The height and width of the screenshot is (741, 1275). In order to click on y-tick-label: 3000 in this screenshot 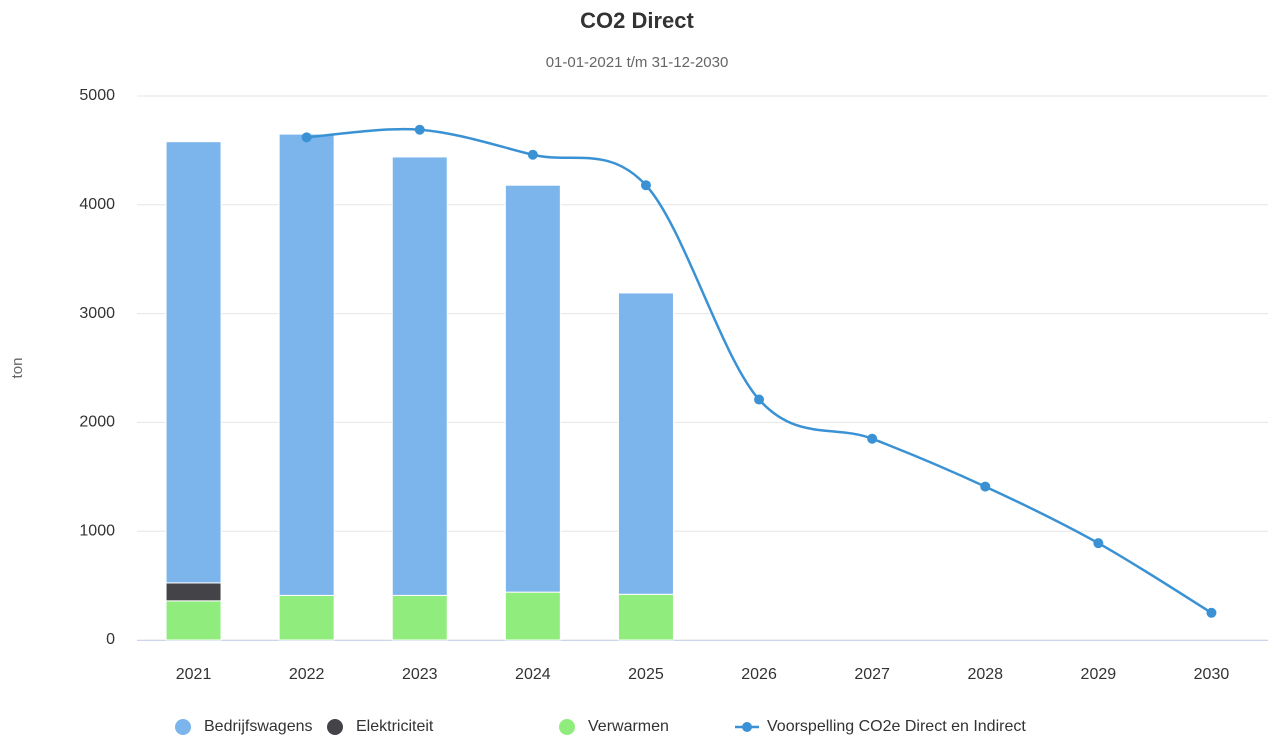, I will do `click(97, 313)`.